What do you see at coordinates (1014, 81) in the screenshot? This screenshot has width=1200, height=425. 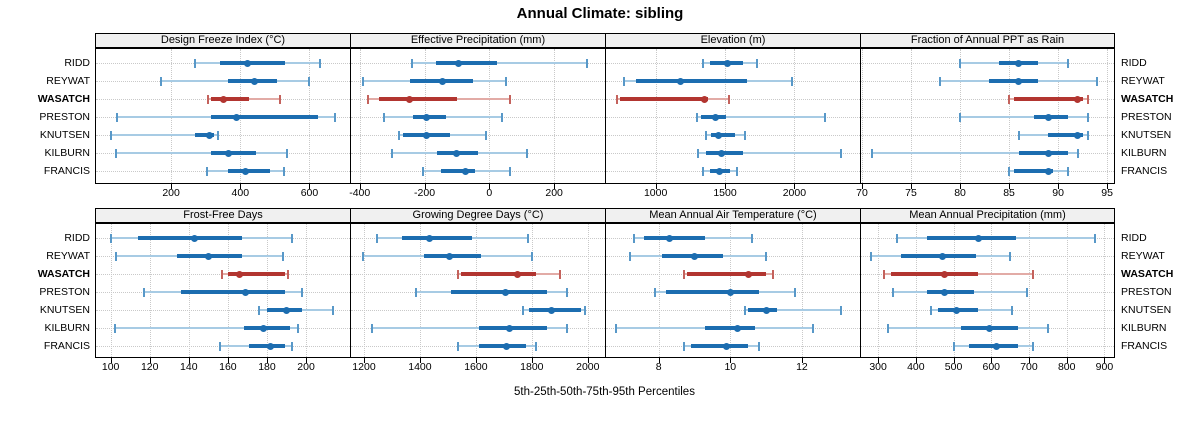 I see `iqr-bar-REYWAT` at bounding box center [1014, 81].